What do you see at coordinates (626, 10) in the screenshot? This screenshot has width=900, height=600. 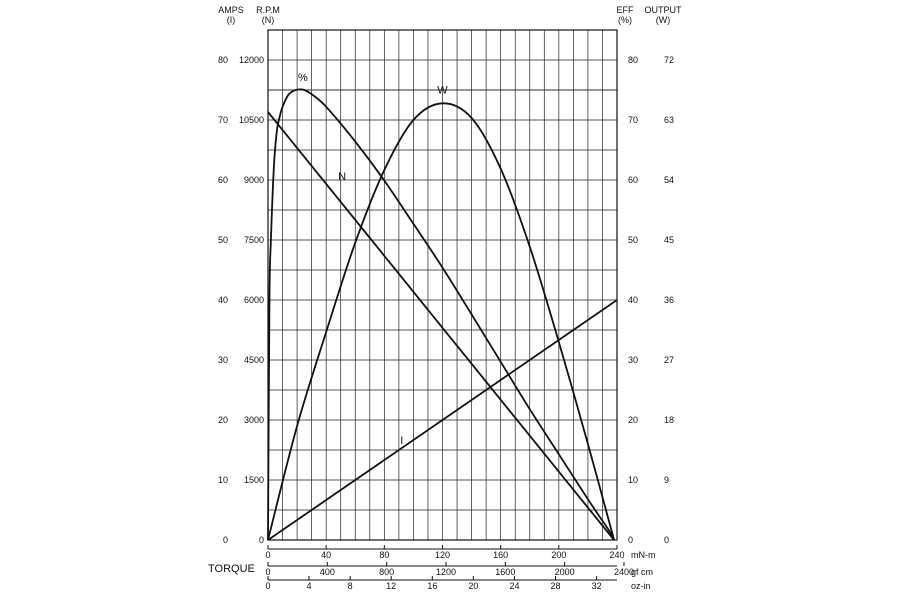 I see `eff-header-title: EFF` at bounding box center [626, 10].